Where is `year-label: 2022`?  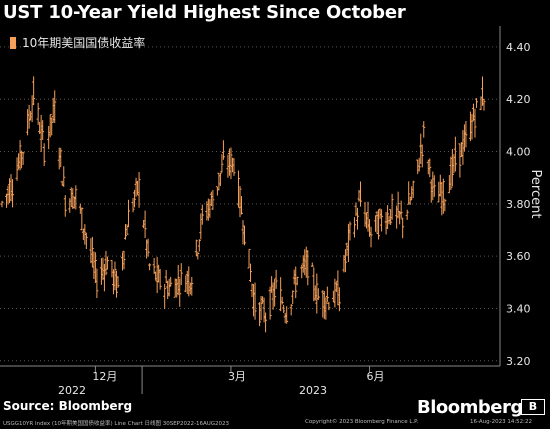
year-label: 2022 is located at coordinates (72, 390).